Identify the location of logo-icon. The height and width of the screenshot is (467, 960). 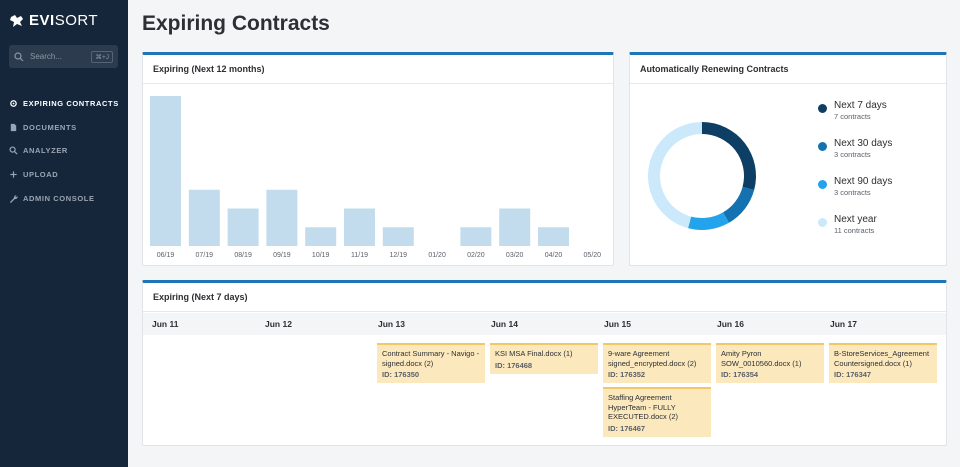
(16, 20).